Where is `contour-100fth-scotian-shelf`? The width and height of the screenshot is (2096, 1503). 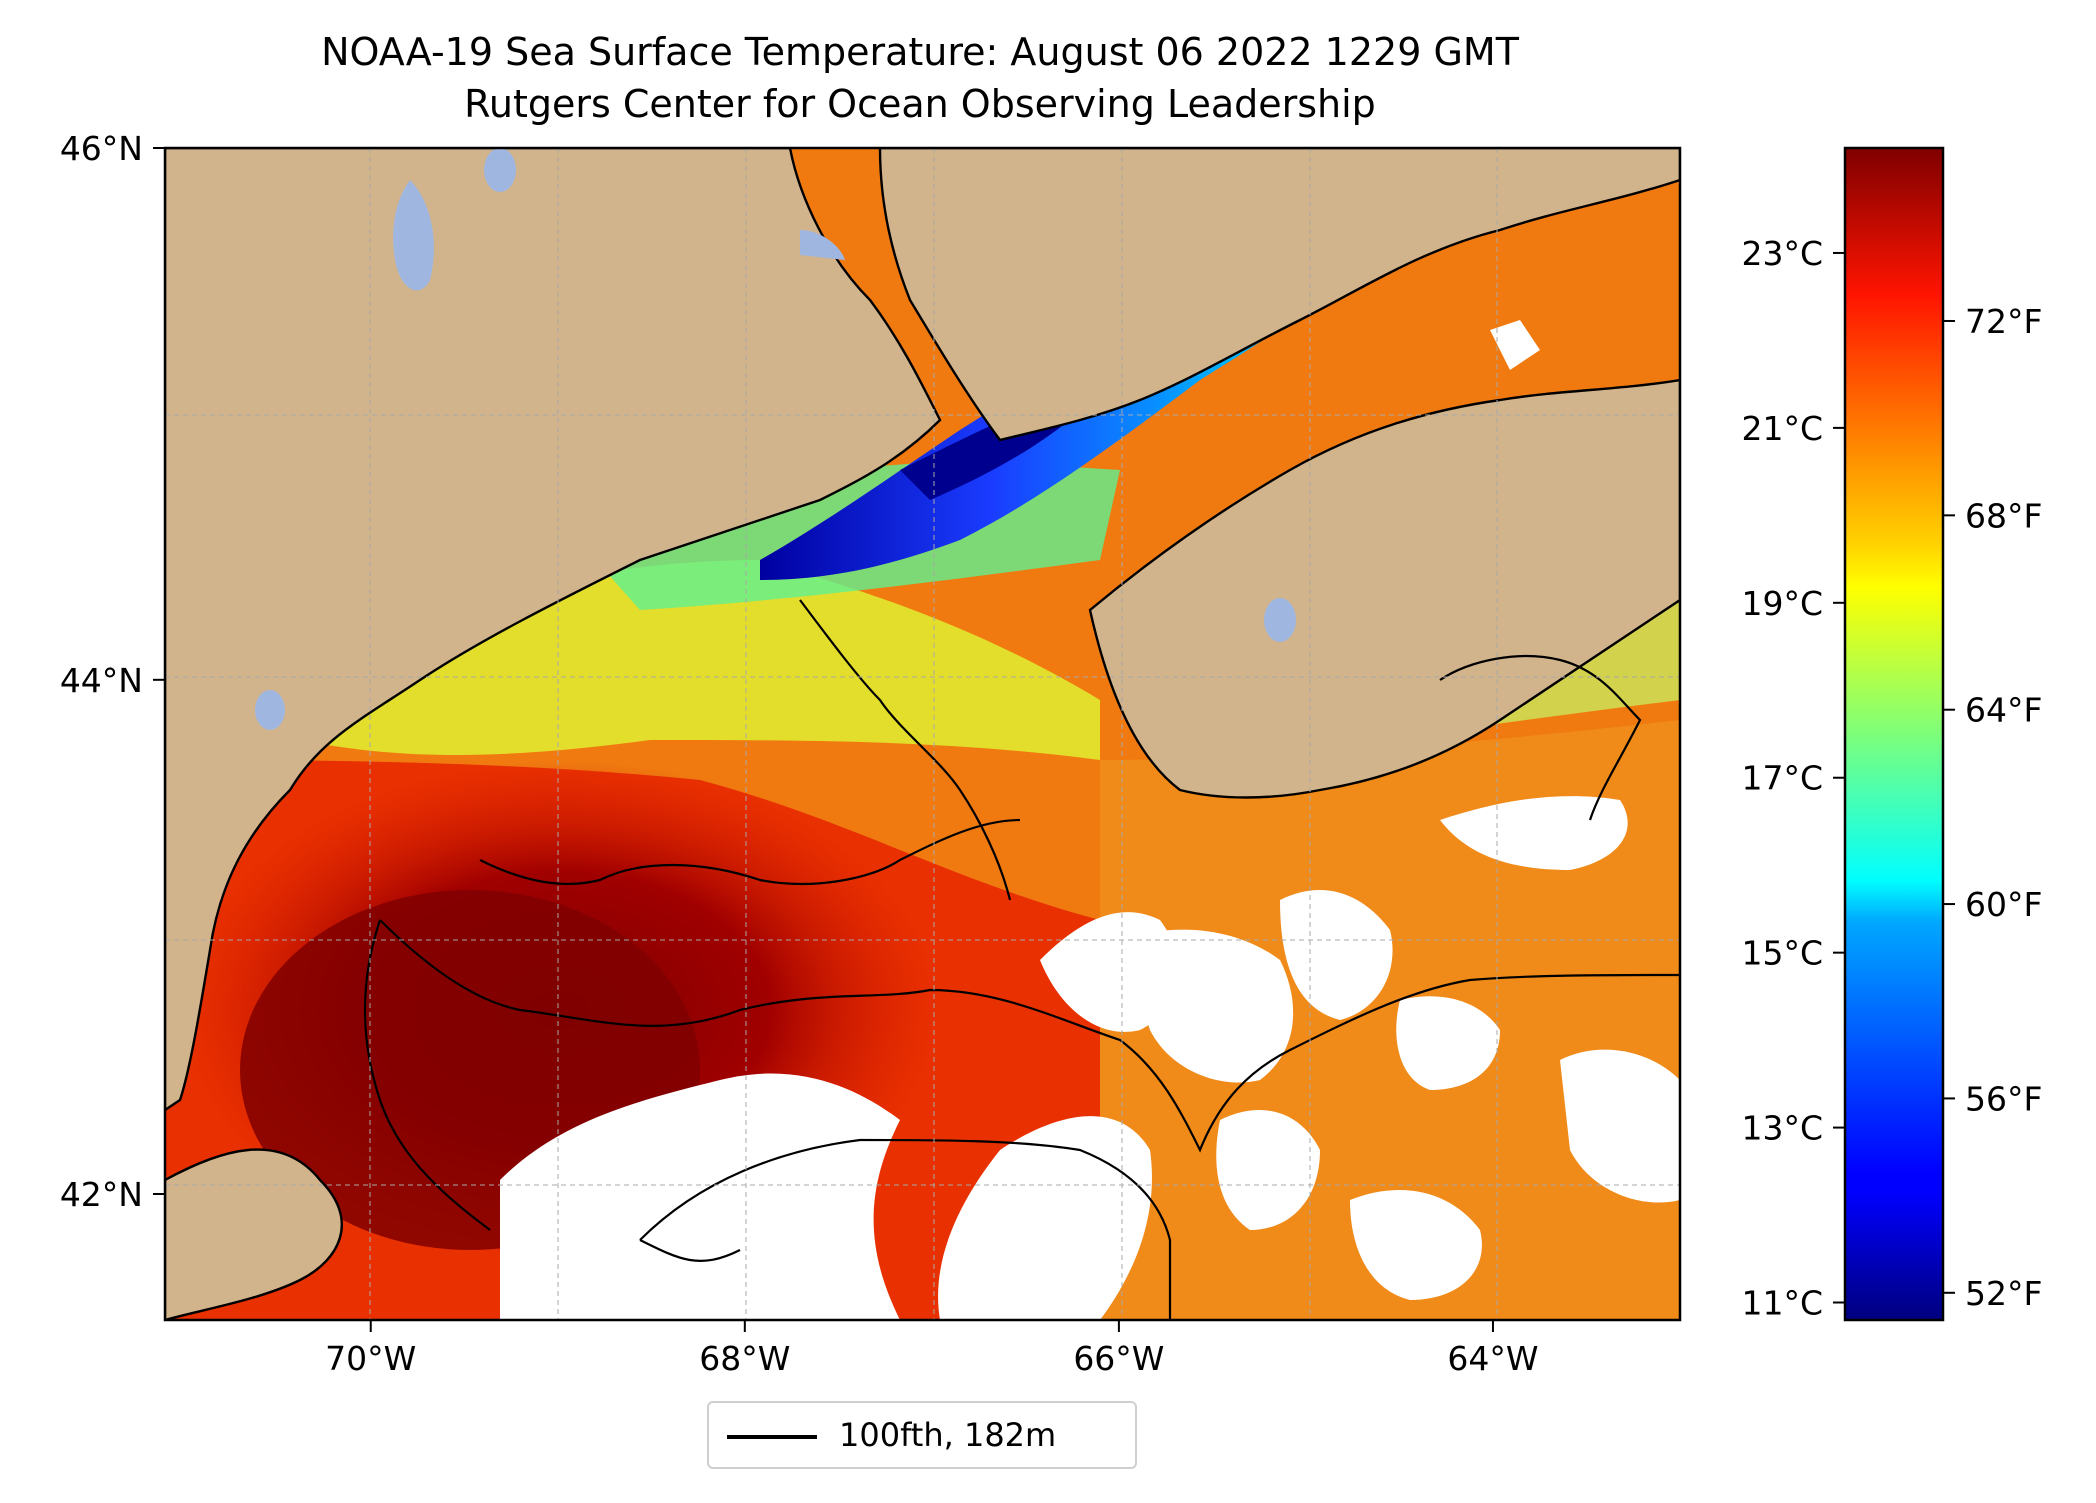 contour-100fth-scotian-shelf is located at coordinates (1540, 737).